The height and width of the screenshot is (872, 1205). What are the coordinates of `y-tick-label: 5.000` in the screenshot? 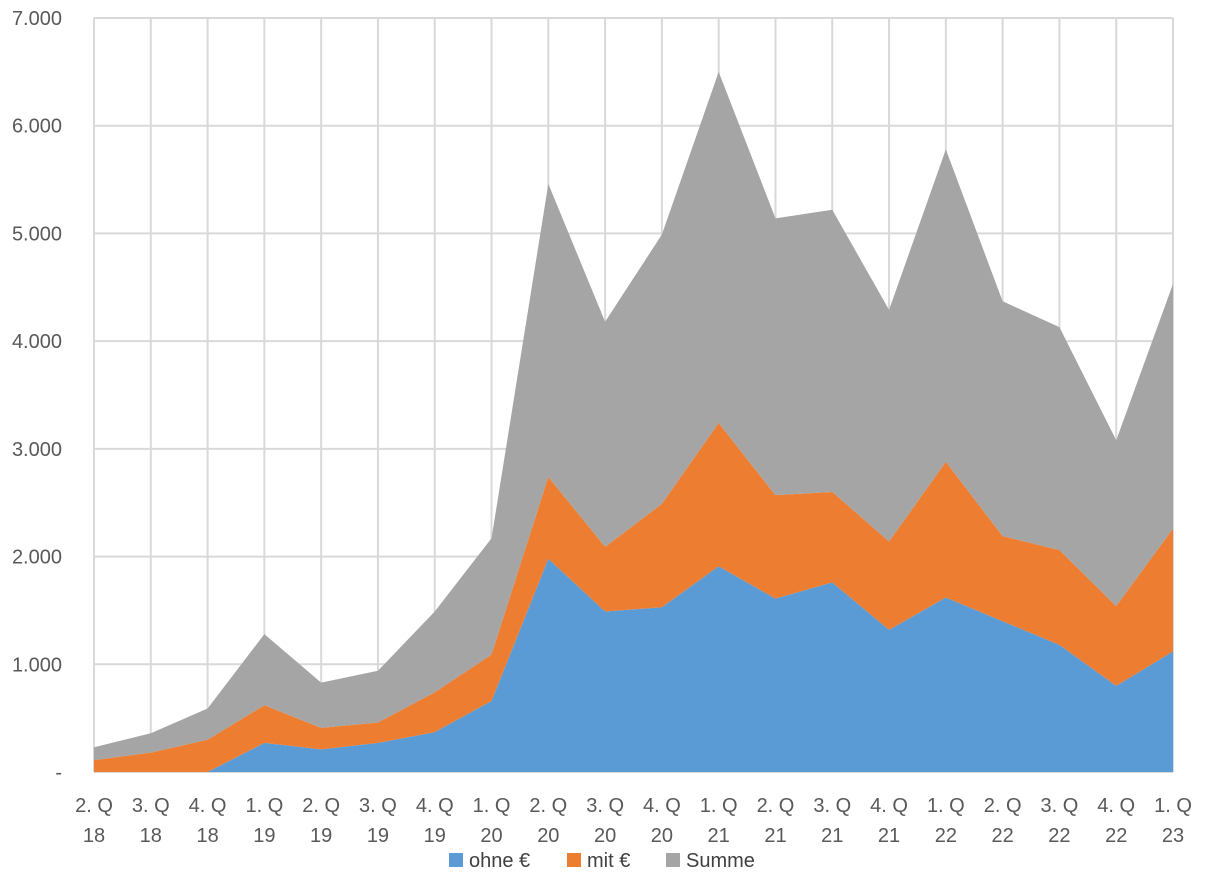 It's located at (37, 234).